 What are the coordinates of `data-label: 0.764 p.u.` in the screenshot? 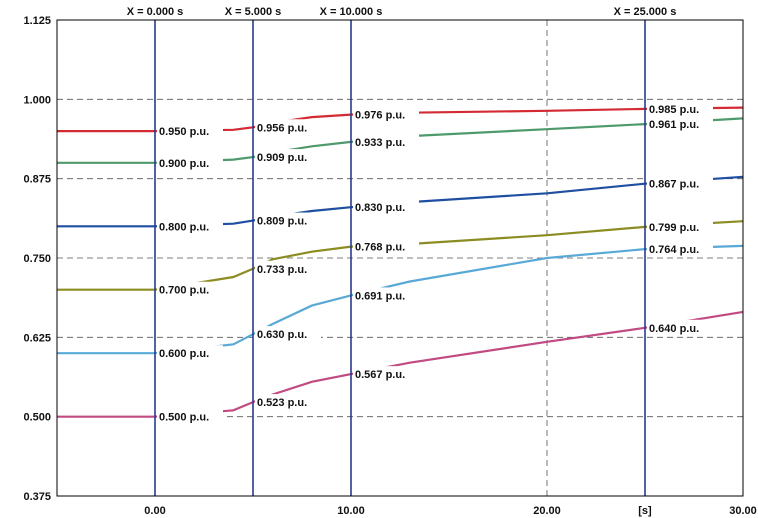 It's located at (674, 250).